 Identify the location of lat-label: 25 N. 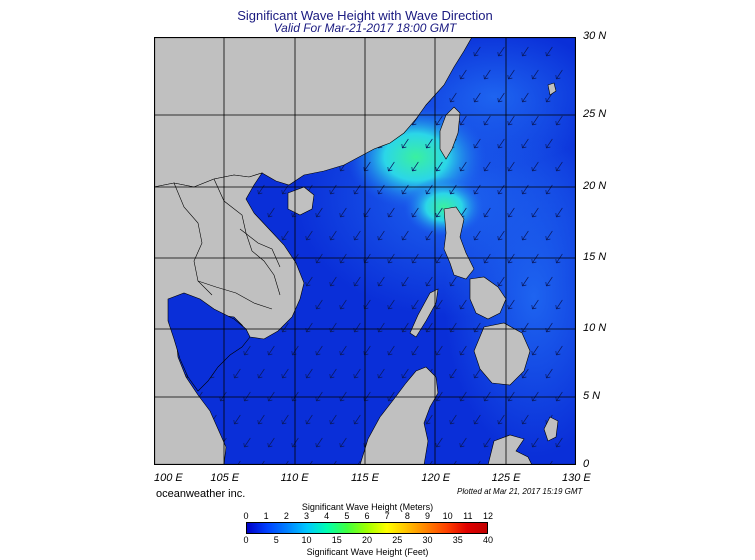
(595, 114).